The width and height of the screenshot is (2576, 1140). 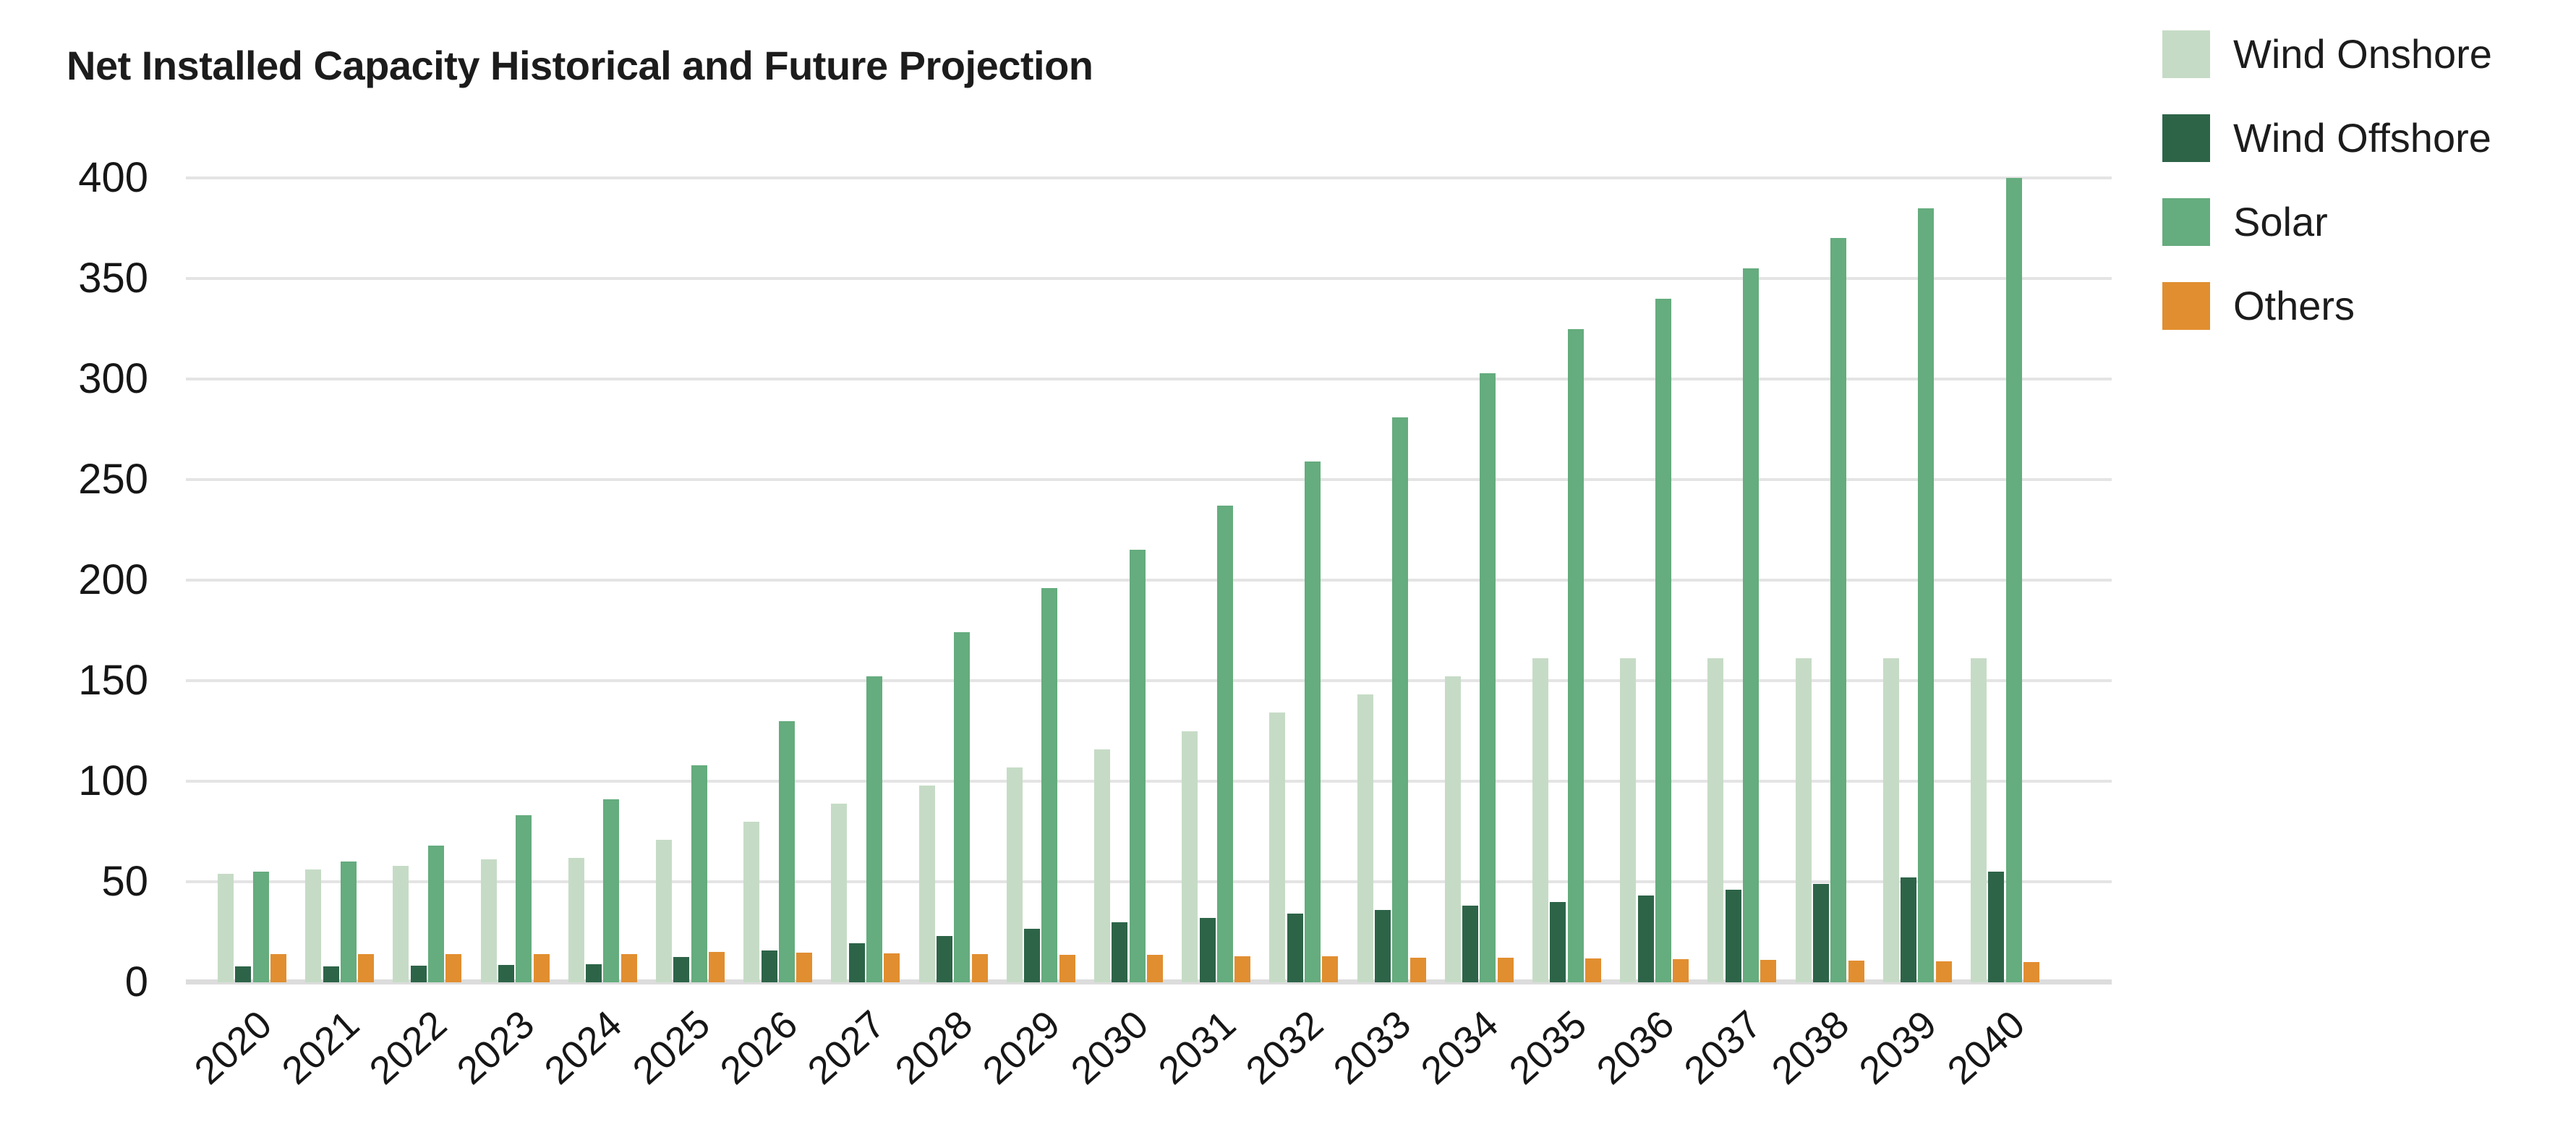 What do you see at coordinates (1821, 932) in the screenshot?
I see `bar-wind-offshore-2038` at bounding box center [1821, 932].